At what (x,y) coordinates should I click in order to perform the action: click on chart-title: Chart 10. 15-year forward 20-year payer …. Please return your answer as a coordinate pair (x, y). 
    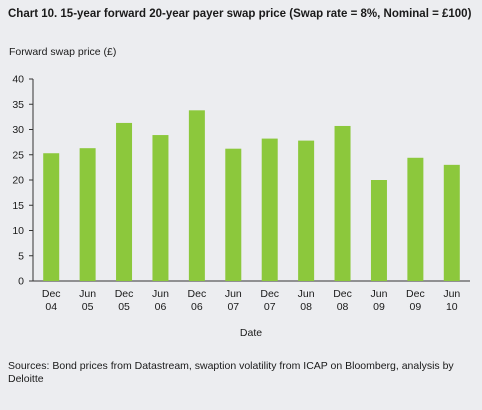
    Looking at the image, I should click on (240, 14).